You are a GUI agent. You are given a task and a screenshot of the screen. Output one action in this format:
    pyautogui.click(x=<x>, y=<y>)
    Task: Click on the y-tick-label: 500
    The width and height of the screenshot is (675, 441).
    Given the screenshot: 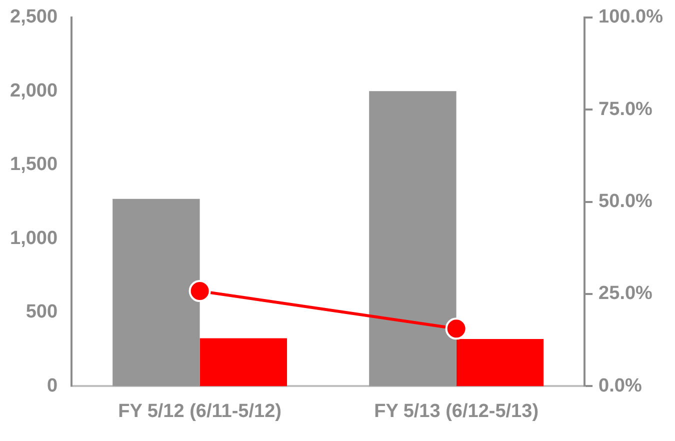 What is the action you would take?
    pyautogui.click(x=42, y=312)
    